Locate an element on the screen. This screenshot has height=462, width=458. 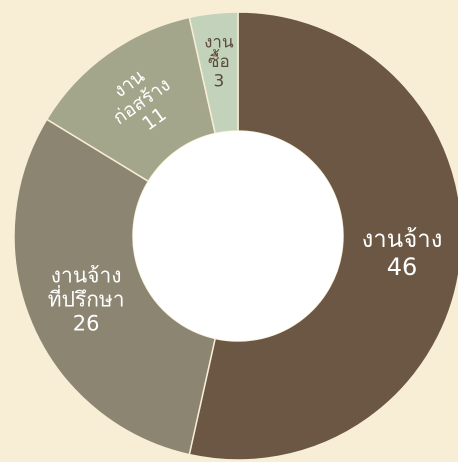
category-label: ซื้อ is located at coordinates (219, 60).